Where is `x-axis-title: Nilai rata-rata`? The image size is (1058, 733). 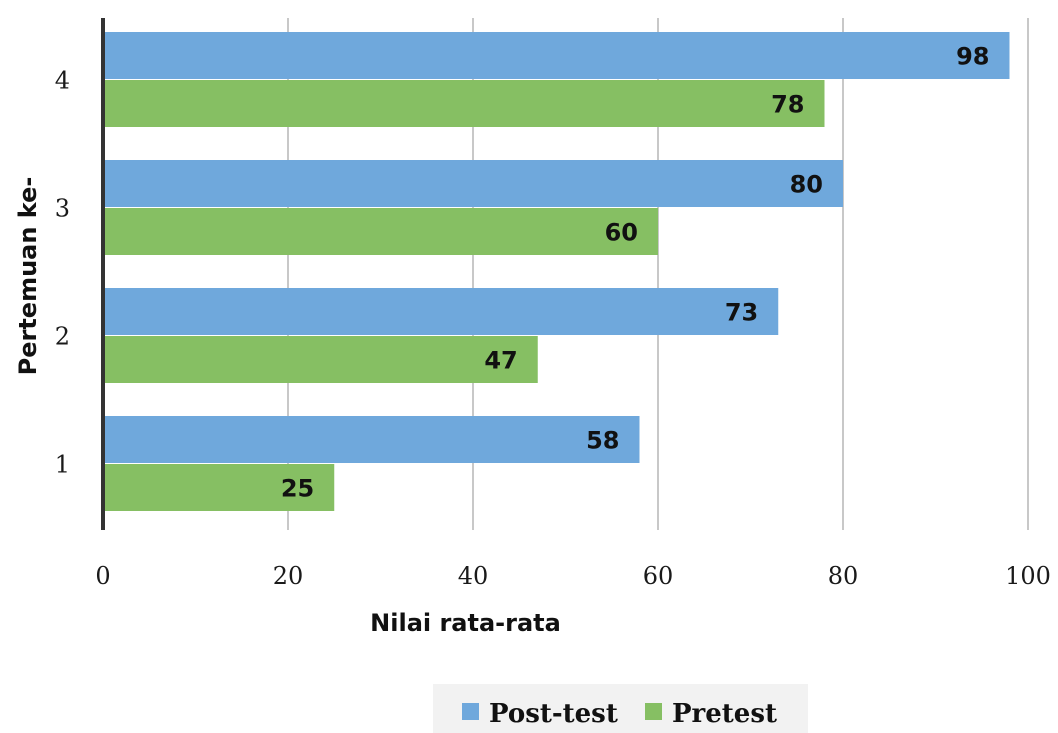
x-axis-title: Nilai rata-rata is located at coordinates (465, 623).